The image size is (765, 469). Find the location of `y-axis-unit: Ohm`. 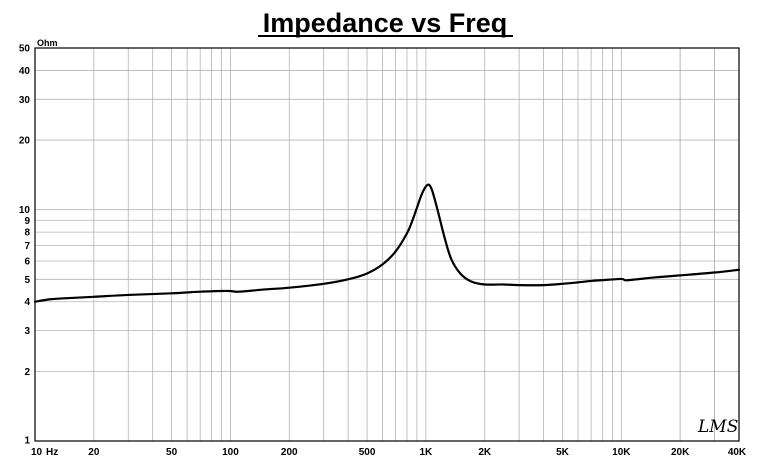

y-axis-unit: Ohm is located at coordinates (47, 43).